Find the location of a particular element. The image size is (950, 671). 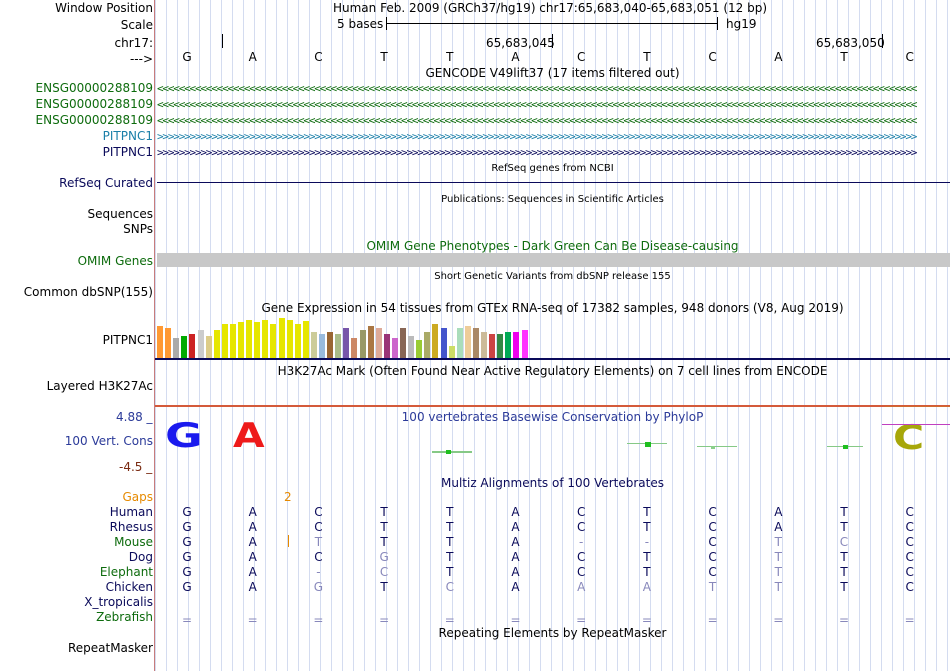

multiz-track-title: Multiz Alignments of 100 Vertebrates is located at coordinates (552, 483).